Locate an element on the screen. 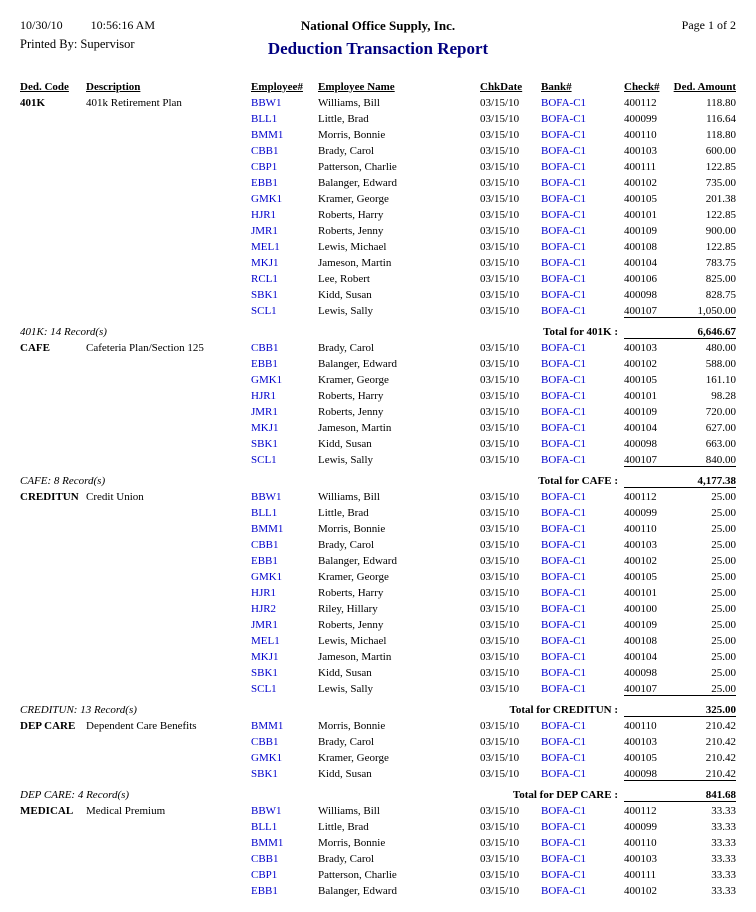  check-number: 400110 is located at coordinates (640, 726).